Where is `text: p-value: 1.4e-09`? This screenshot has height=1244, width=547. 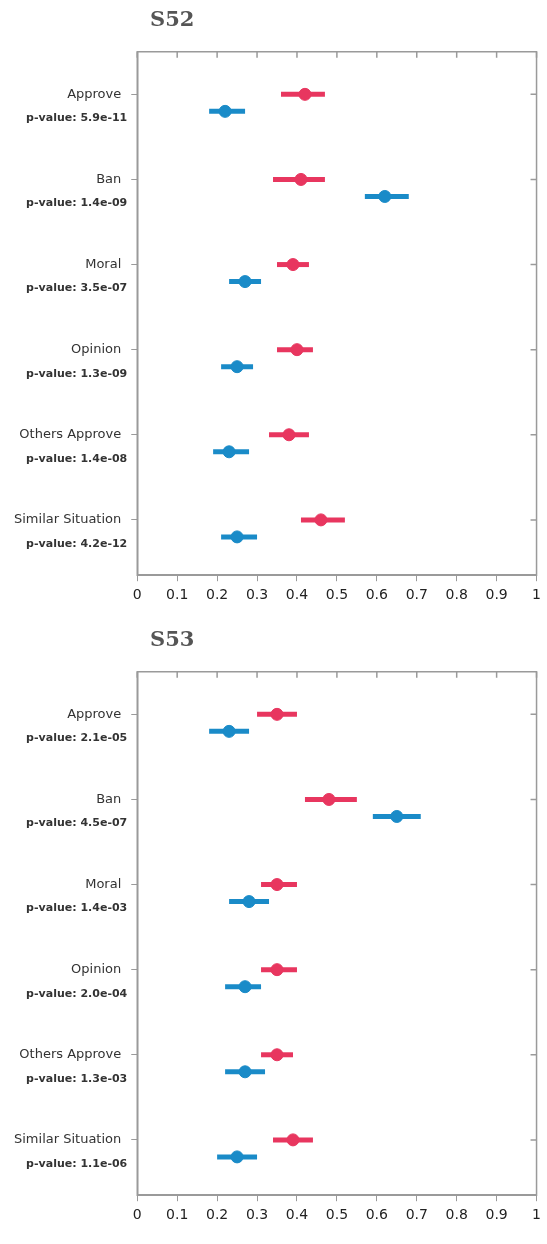
text: p-value: 1.4e-09 is located at coordinates (77, 203).